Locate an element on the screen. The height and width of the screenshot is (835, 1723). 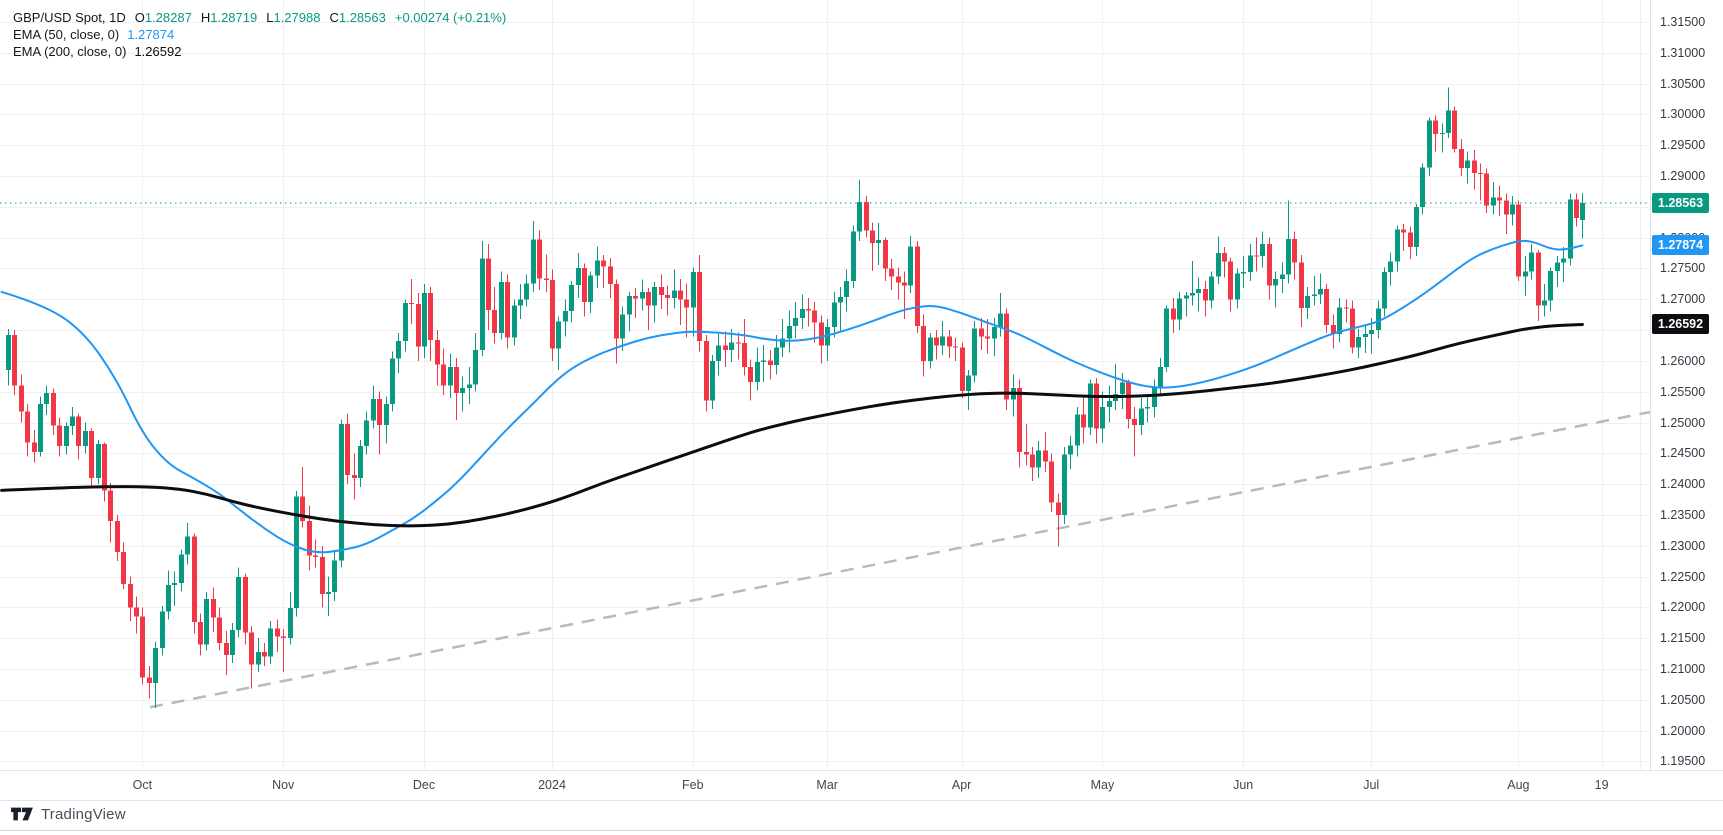
time-tick-label-jul: Jul is located at coordinates (1371, 785).